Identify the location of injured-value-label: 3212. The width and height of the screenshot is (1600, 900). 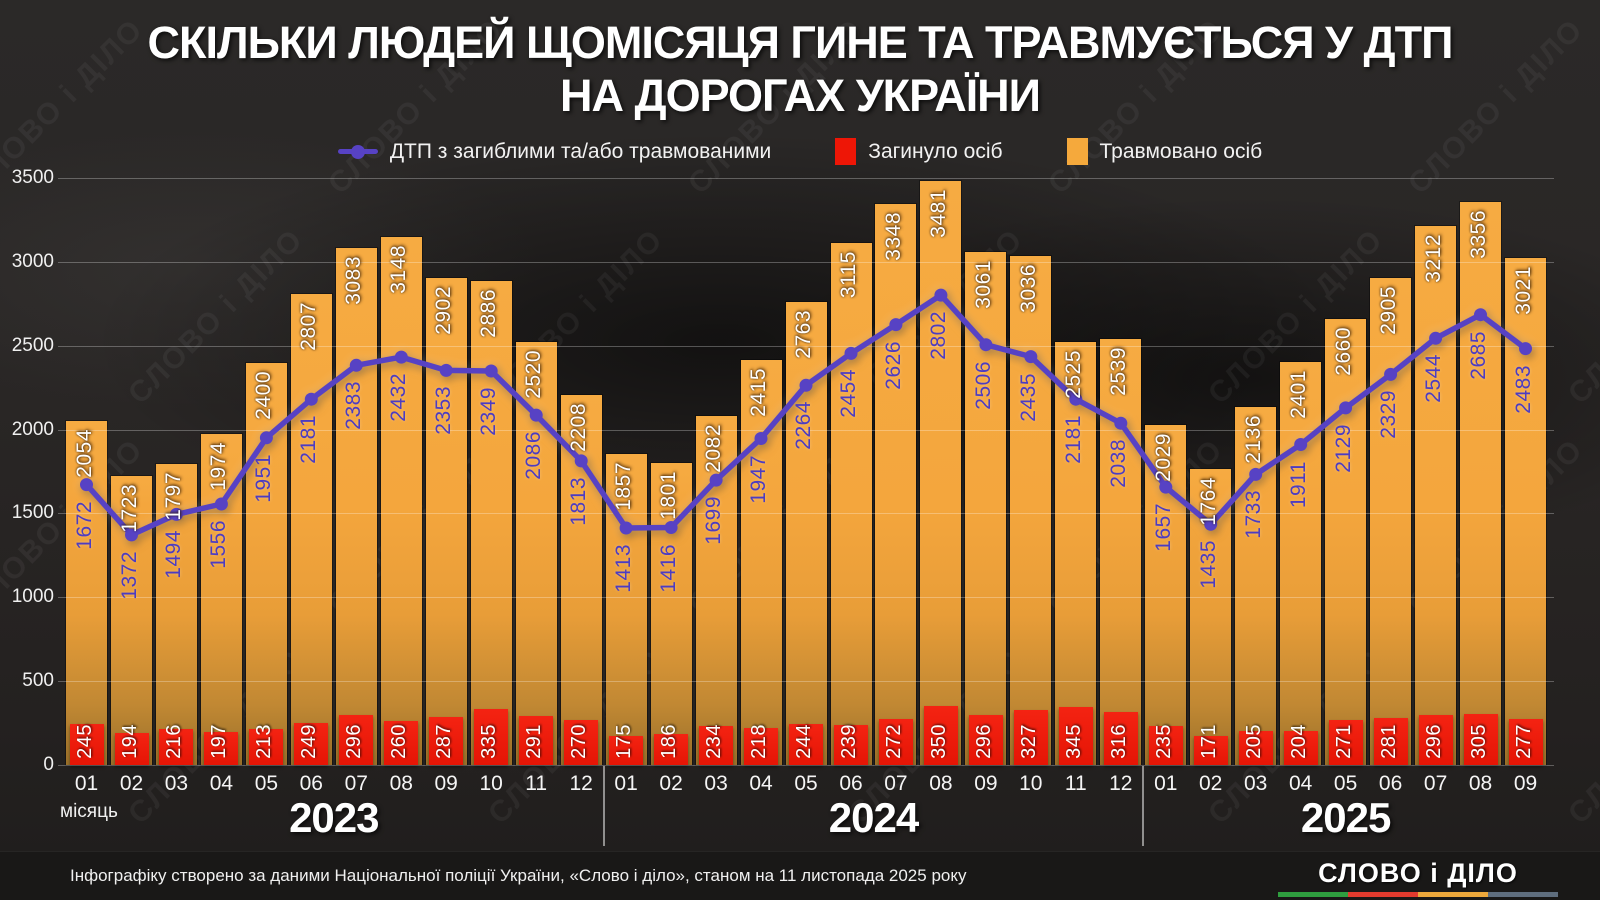
(1433, 259).